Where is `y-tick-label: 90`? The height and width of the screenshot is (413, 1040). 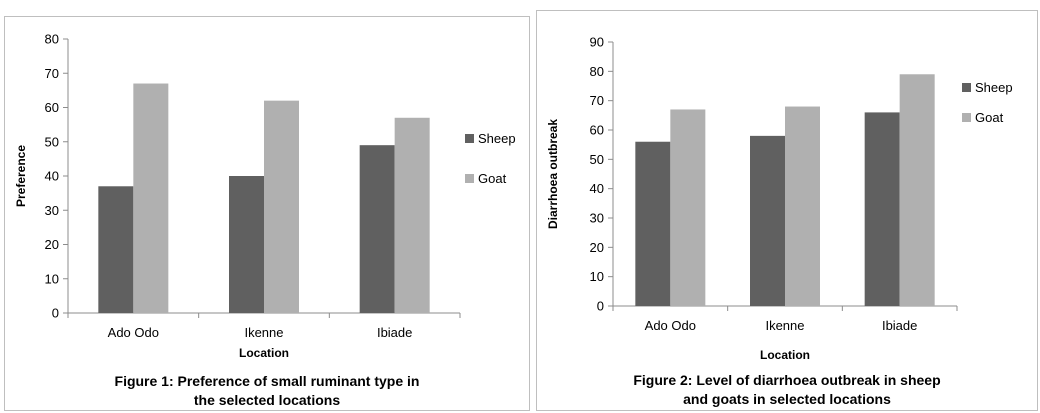 y-tick-label: 90 is located at coordinates (597, 42).